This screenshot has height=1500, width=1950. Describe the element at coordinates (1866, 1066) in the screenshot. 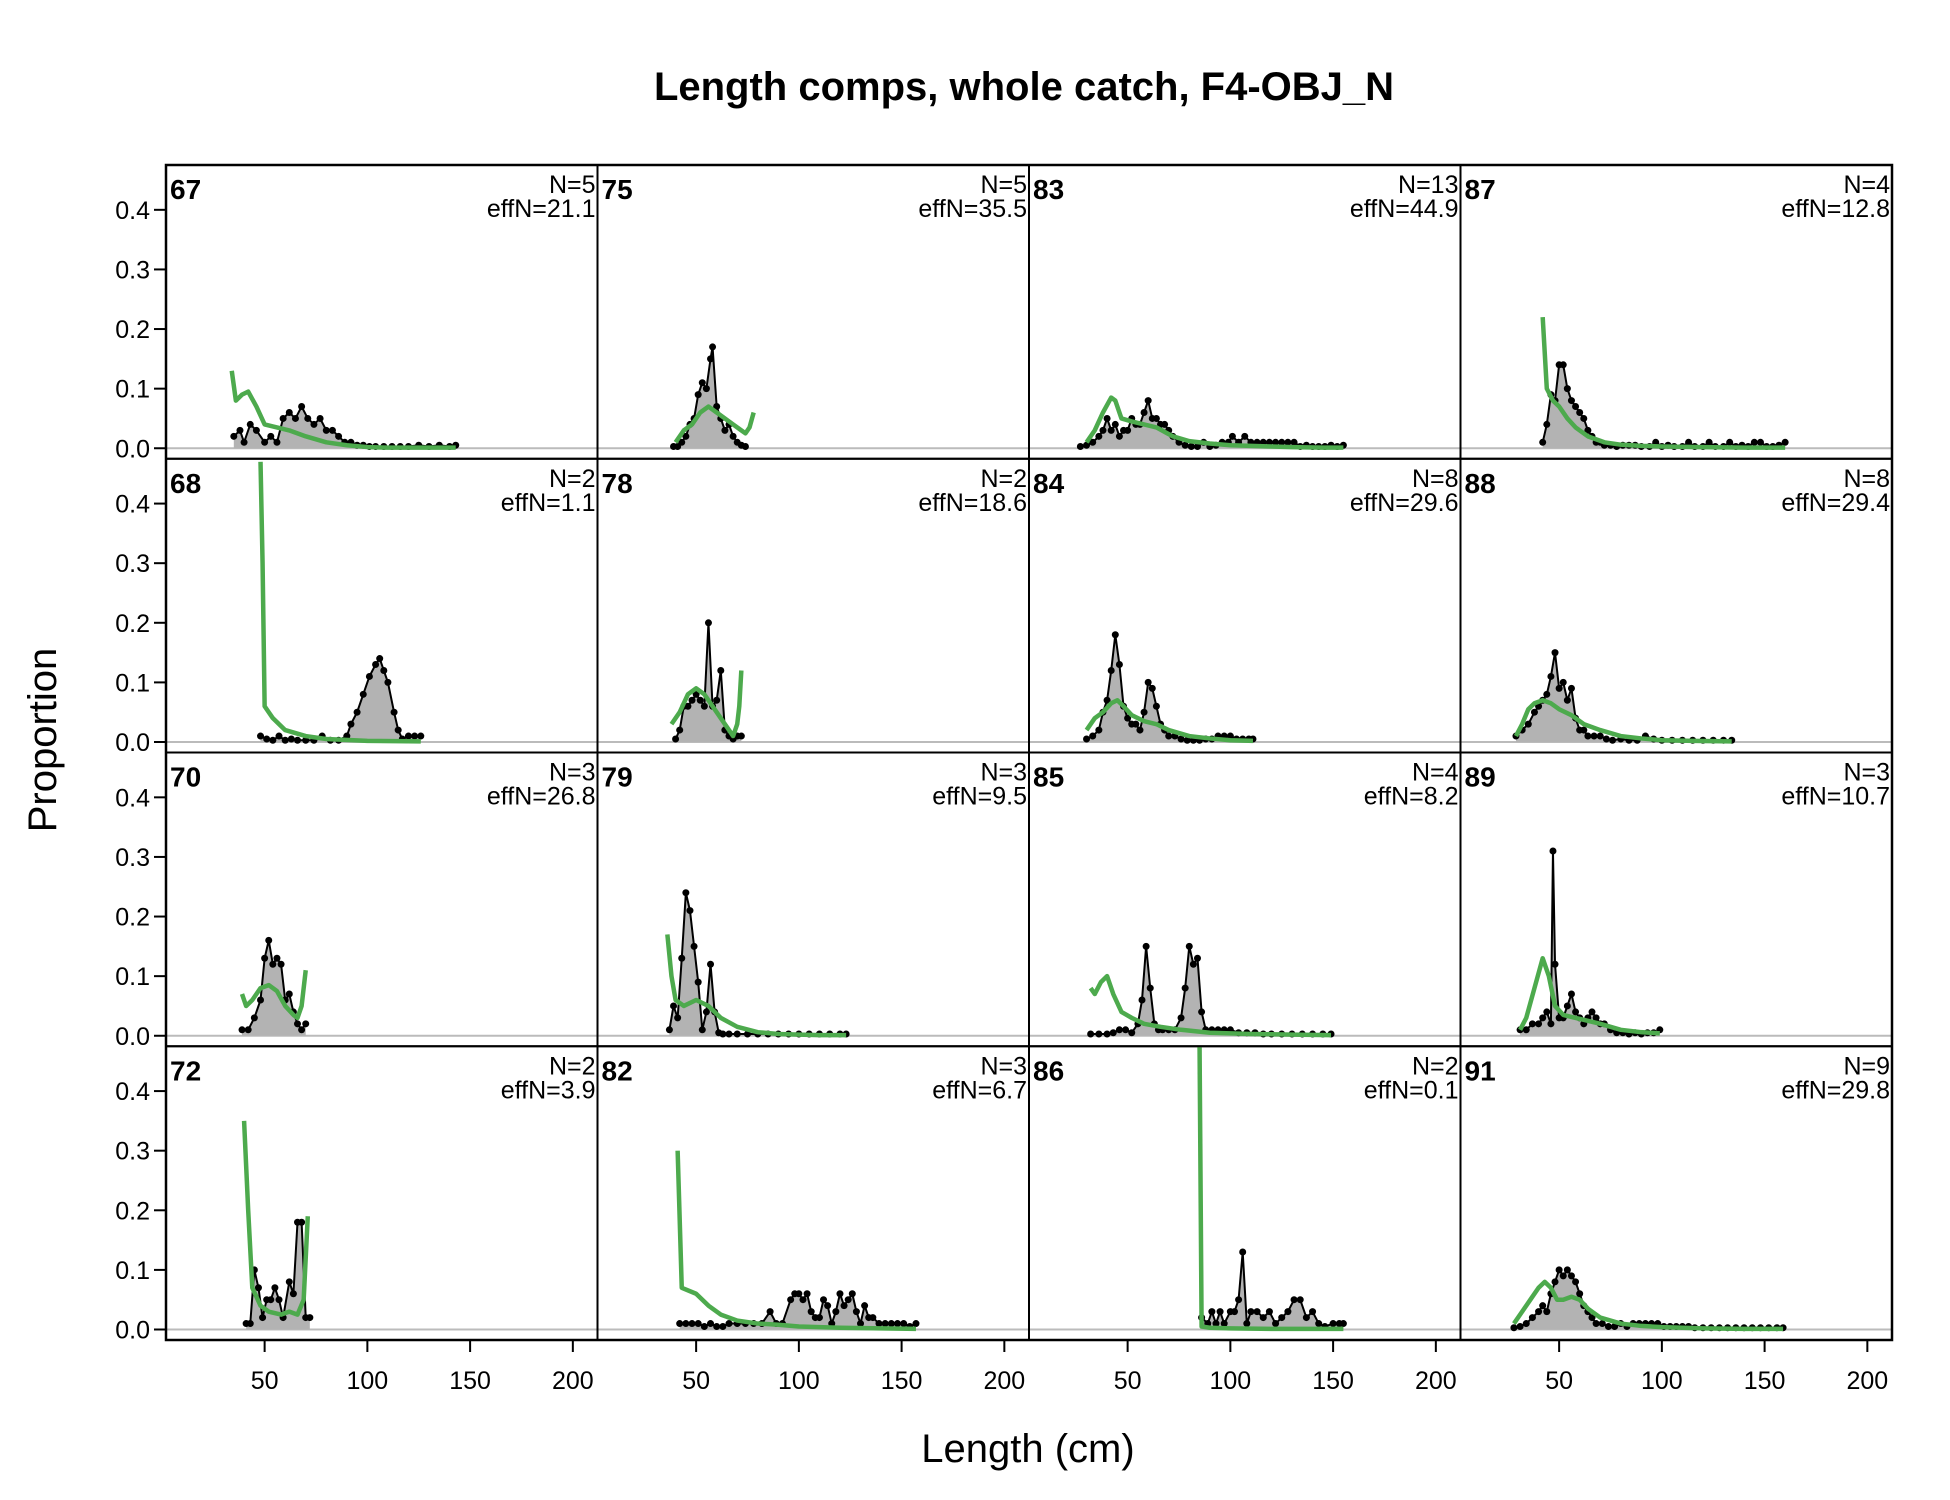

I see `panel-n-label: N=9` at that location.